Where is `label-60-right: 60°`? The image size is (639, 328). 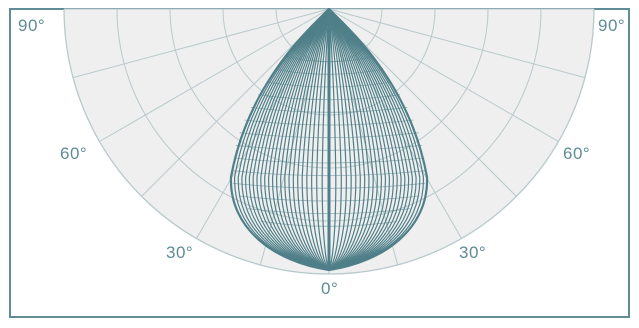 label-60-right: 60° is located at coordinates (576, 153).